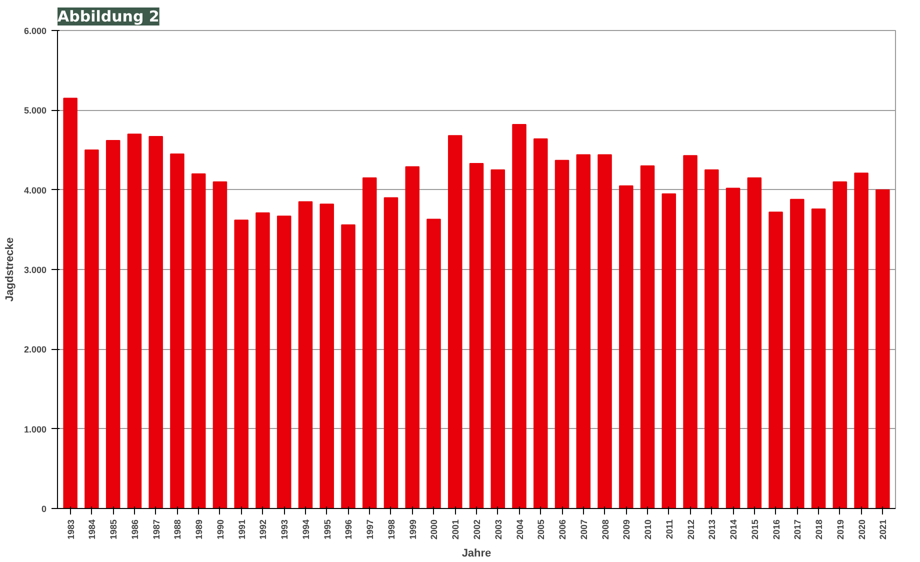  Describe the element at coordinates (44, 509) in the screenshot. I see `y-tick-label: 0` at that location.